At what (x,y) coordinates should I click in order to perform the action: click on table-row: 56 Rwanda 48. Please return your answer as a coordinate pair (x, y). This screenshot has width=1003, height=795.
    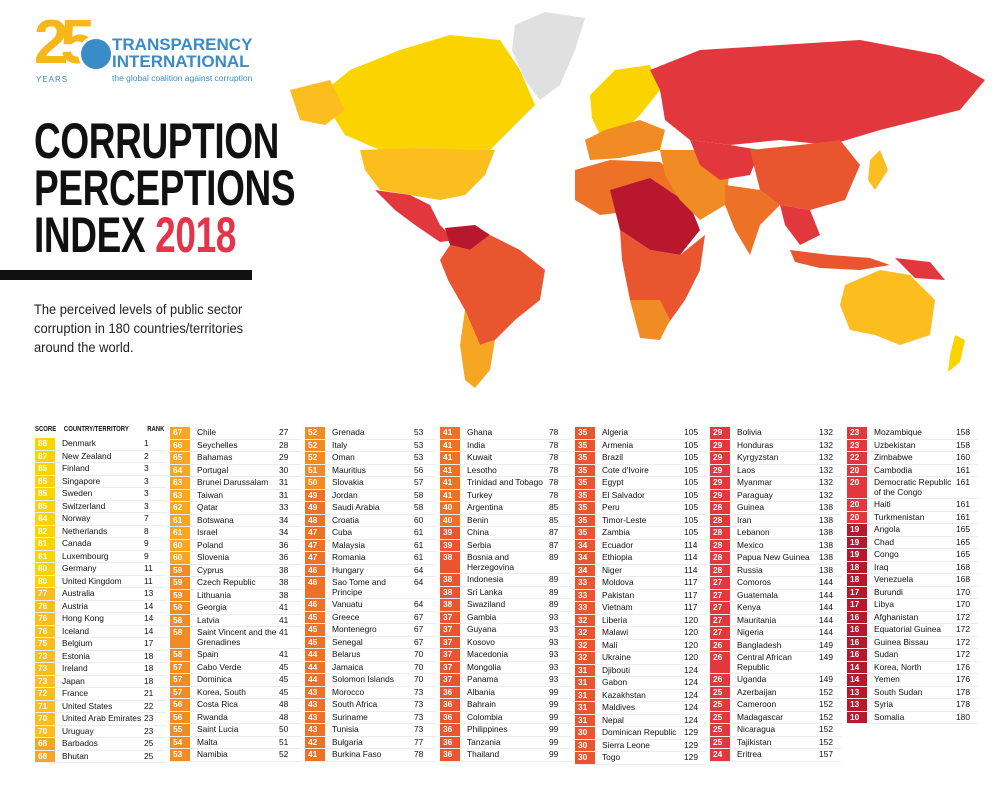
    Looking at the image, I should click on (235, 717).